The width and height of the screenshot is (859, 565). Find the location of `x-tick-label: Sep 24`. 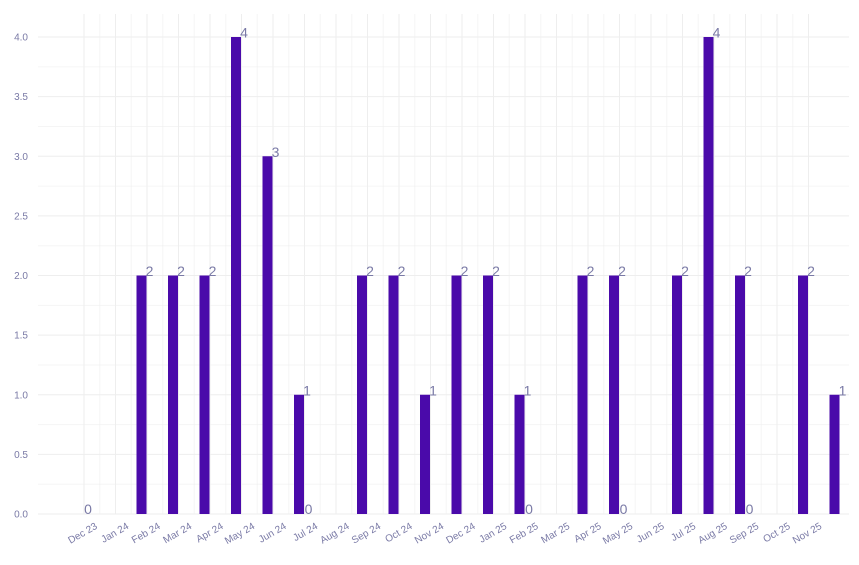

x-tick-label: Sep 24 is located at coordinates (366, 534).